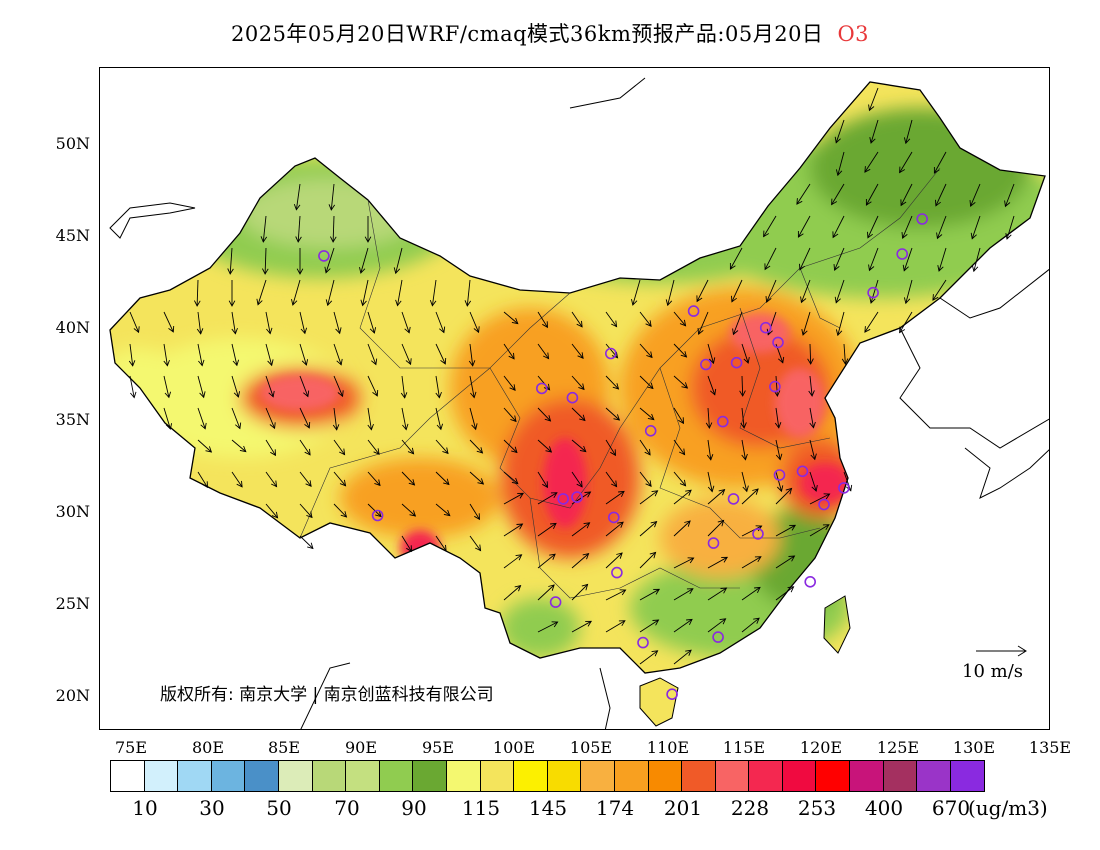 This screenshot has width=1100, height=850. I want to click on colorbar-label: 253, so click(817, 808).